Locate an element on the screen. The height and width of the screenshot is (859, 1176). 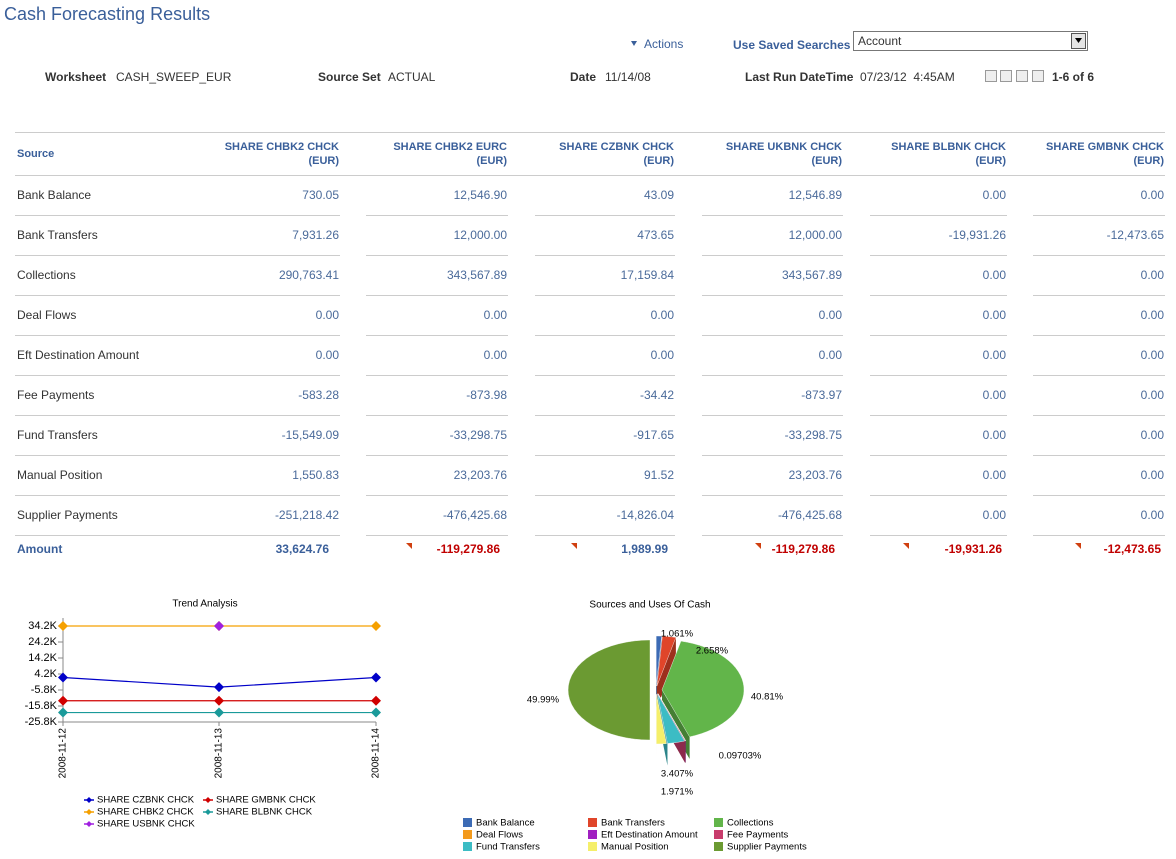
cell-value: 17,159.84 is located at coordinates (647, 275).